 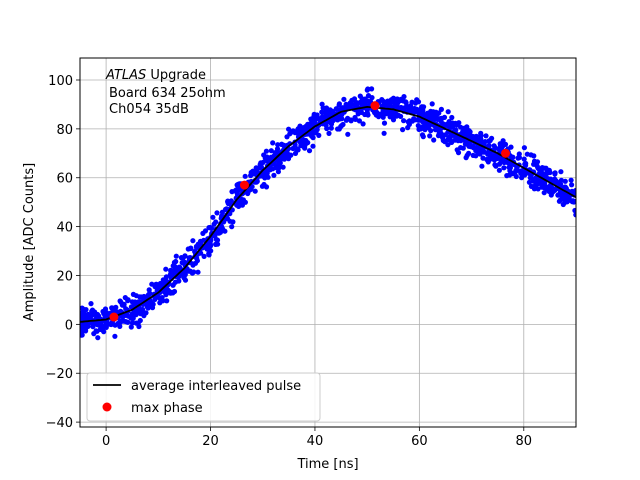 I want to click on legend-marker-swatch, so click(x=107, y=407).